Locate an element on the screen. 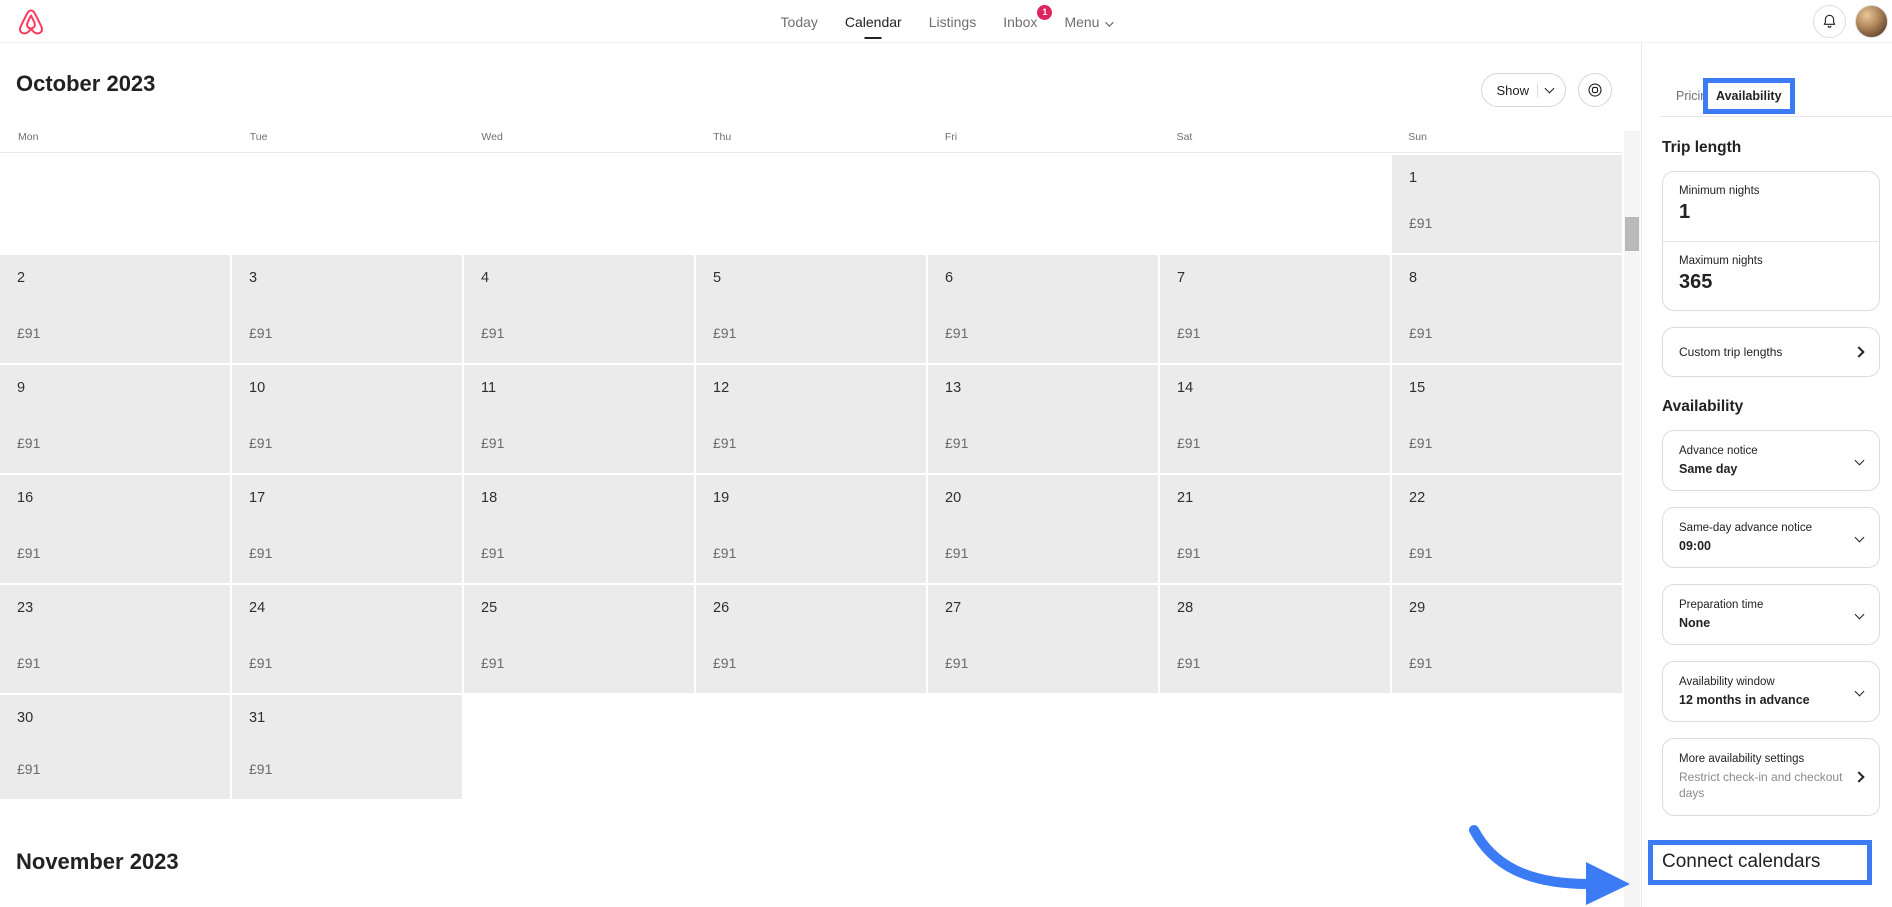 Image resolution: width=1892 pixels, height=907 pixels. weekday-label: Tue is located at coordinates (258, 137).